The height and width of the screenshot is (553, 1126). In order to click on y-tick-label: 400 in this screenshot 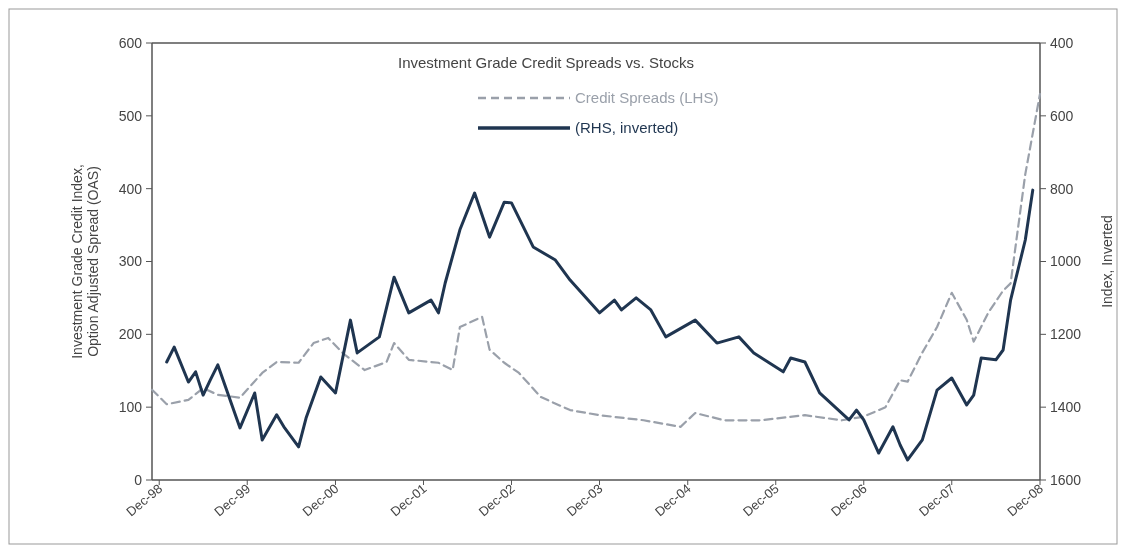, I will do `click(130, 188)`.